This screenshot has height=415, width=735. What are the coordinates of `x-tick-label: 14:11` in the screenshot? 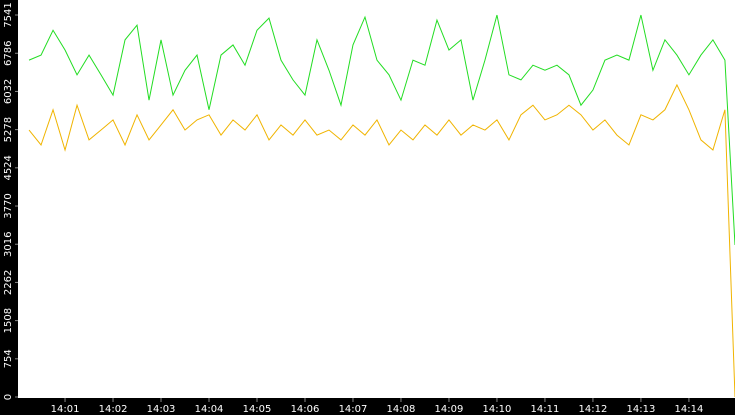 It's located at (545, 409).